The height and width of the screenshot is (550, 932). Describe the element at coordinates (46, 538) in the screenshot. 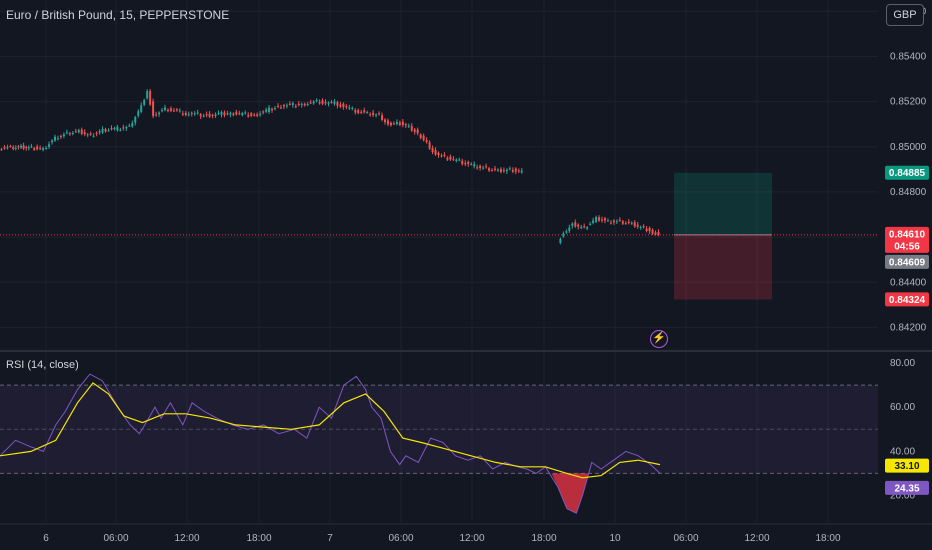

I see `time-axis-tick: 6` at that location.